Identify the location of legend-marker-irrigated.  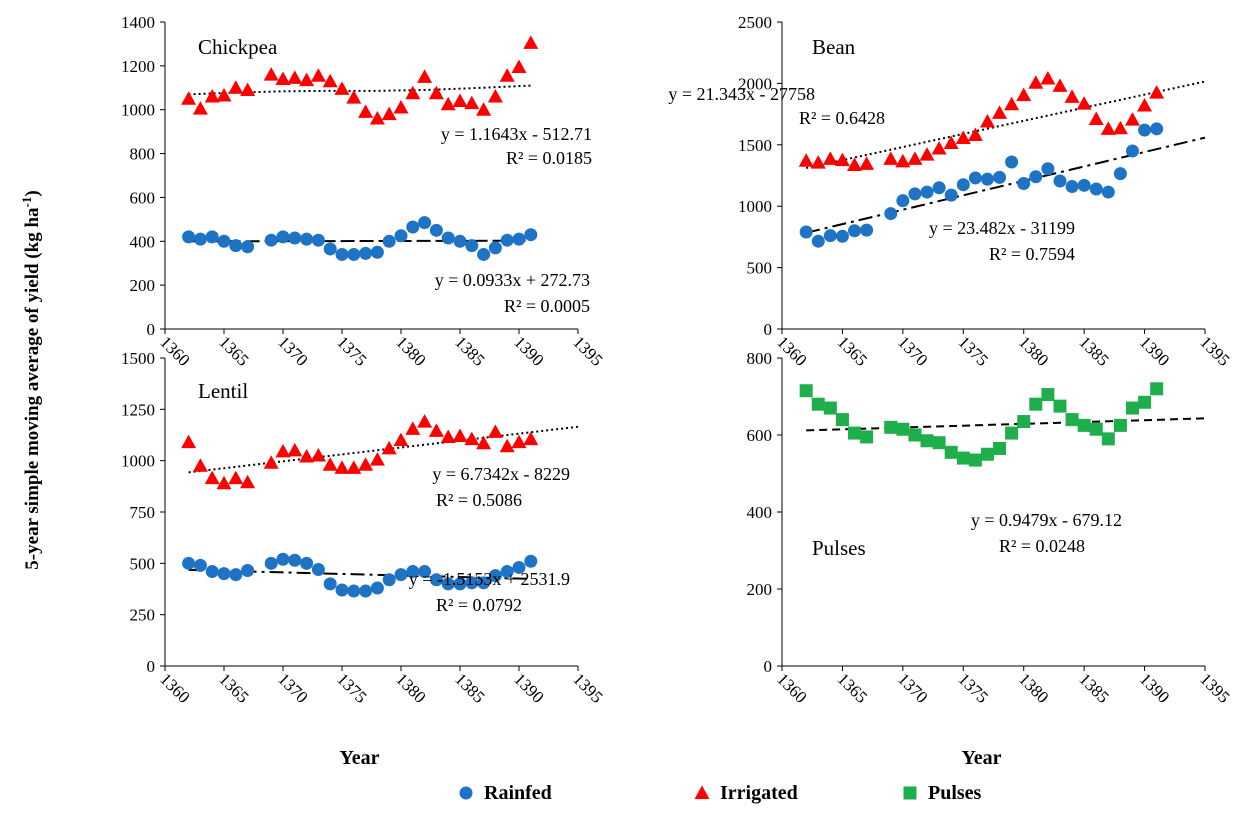
(702, 792).